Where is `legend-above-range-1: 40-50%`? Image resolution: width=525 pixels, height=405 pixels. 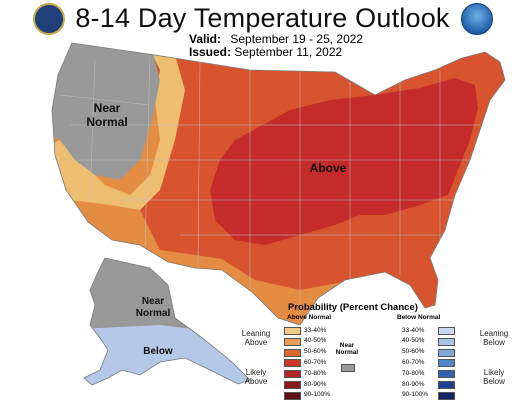 legend-above-range-1: 40-50% is located at coordinates (315, 341).